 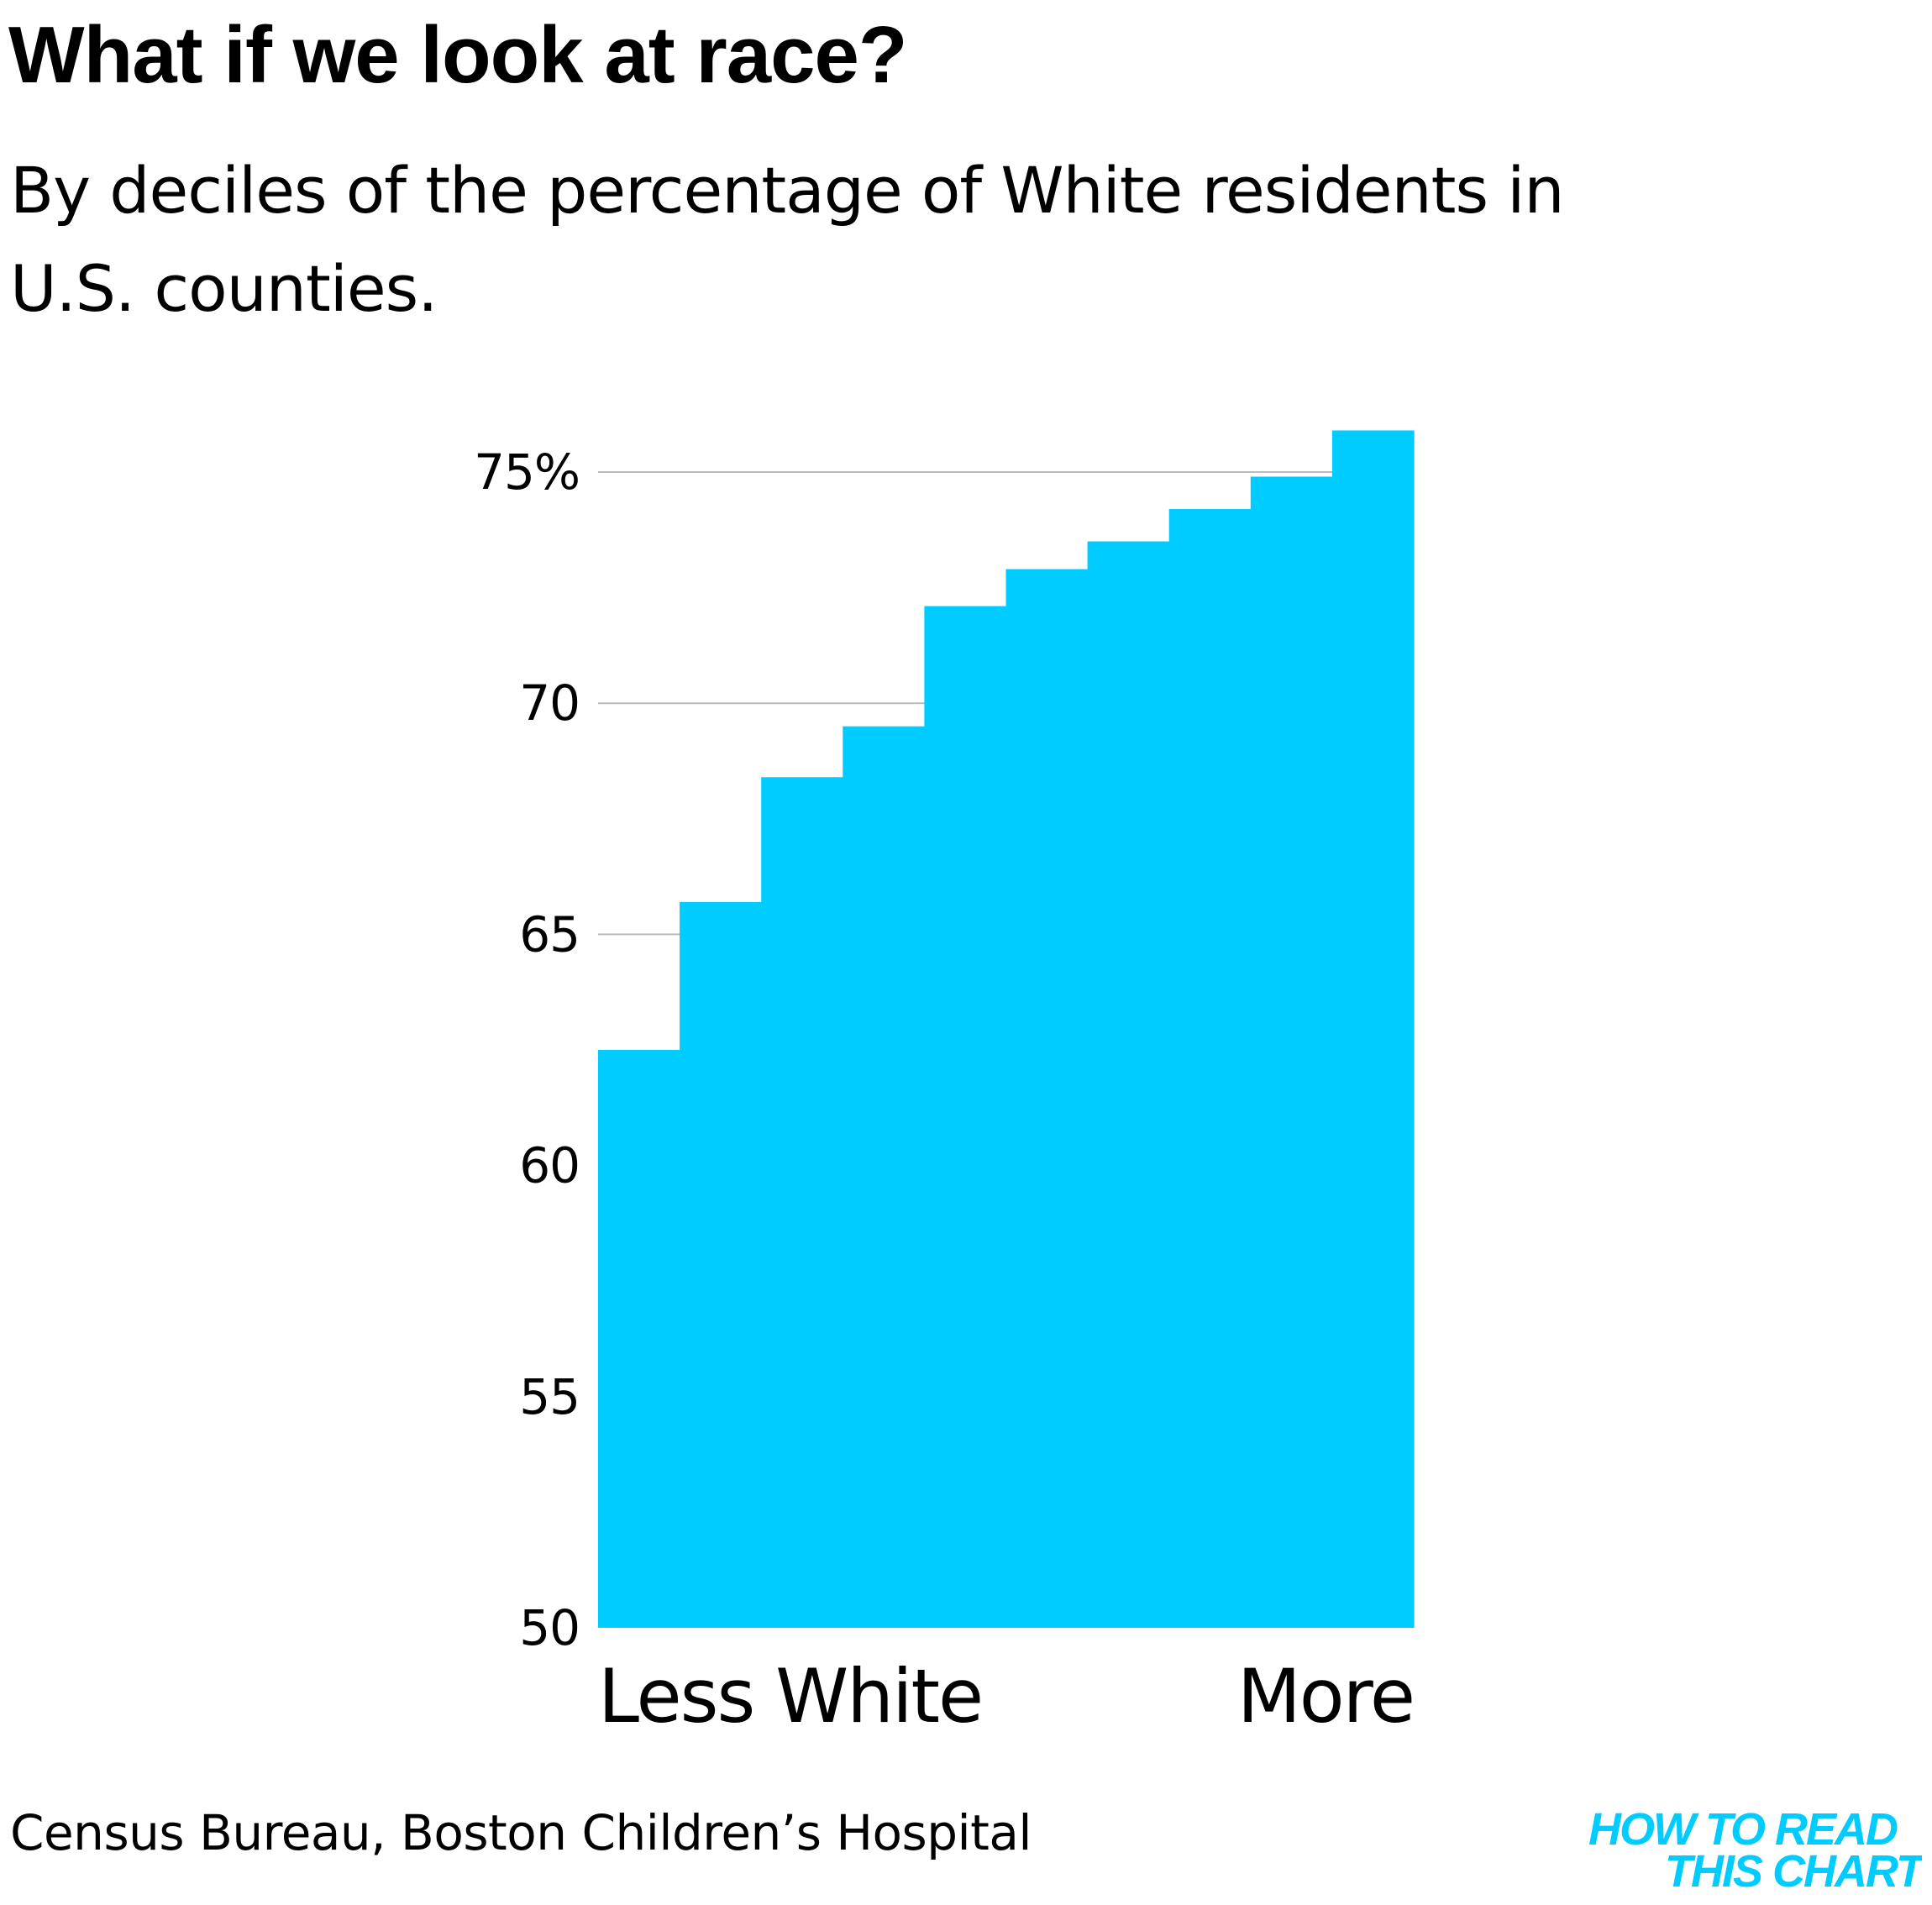 I want to click on y-tick-label: 75%, so click(x=527, y=472).